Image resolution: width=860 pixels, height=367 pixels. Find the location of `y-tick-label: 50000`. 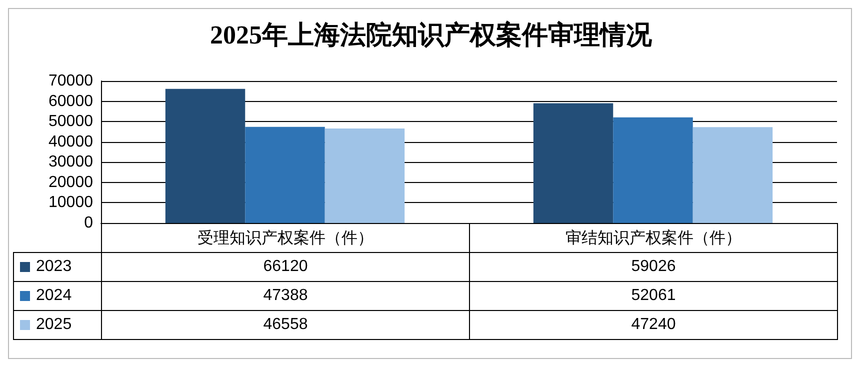

y-tick-label: 50000 is located at coordinates (71, 121).